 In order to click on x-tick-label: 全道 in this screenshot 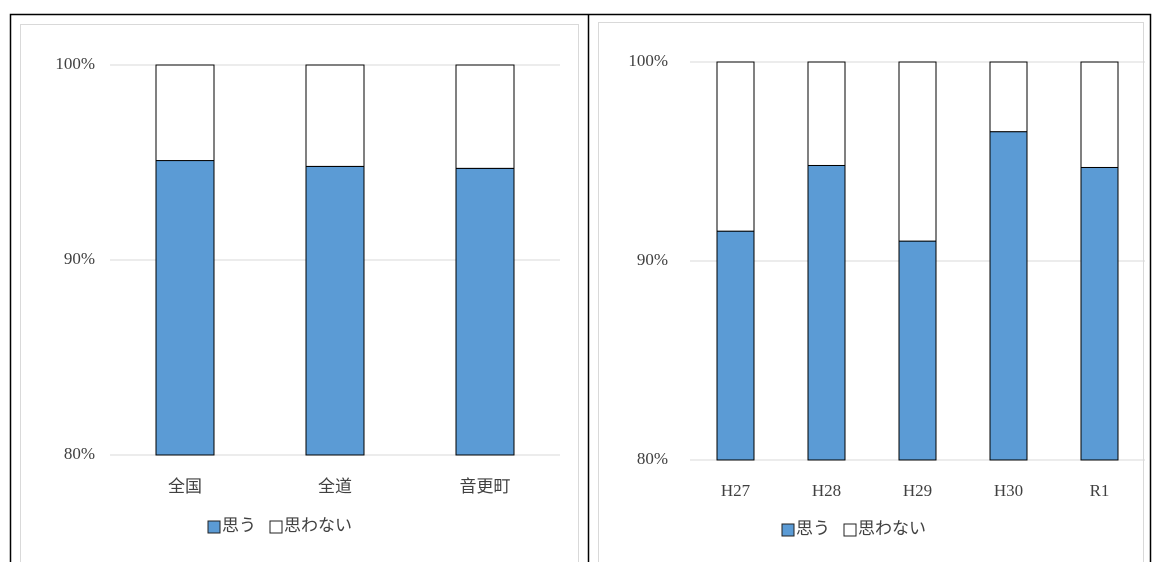, I will do `click(335, 486)`.